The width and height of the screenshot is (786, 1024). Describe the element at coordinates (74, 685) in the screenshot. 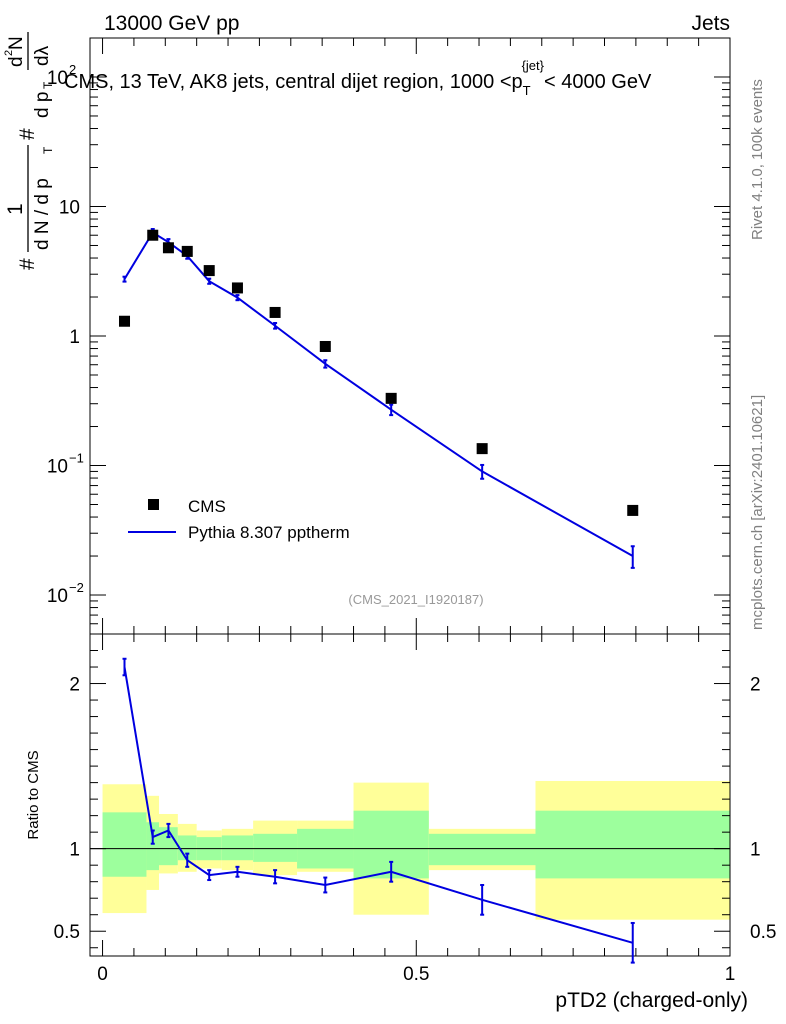

I see `ratio-y-tick-label-left: 2` at that location.